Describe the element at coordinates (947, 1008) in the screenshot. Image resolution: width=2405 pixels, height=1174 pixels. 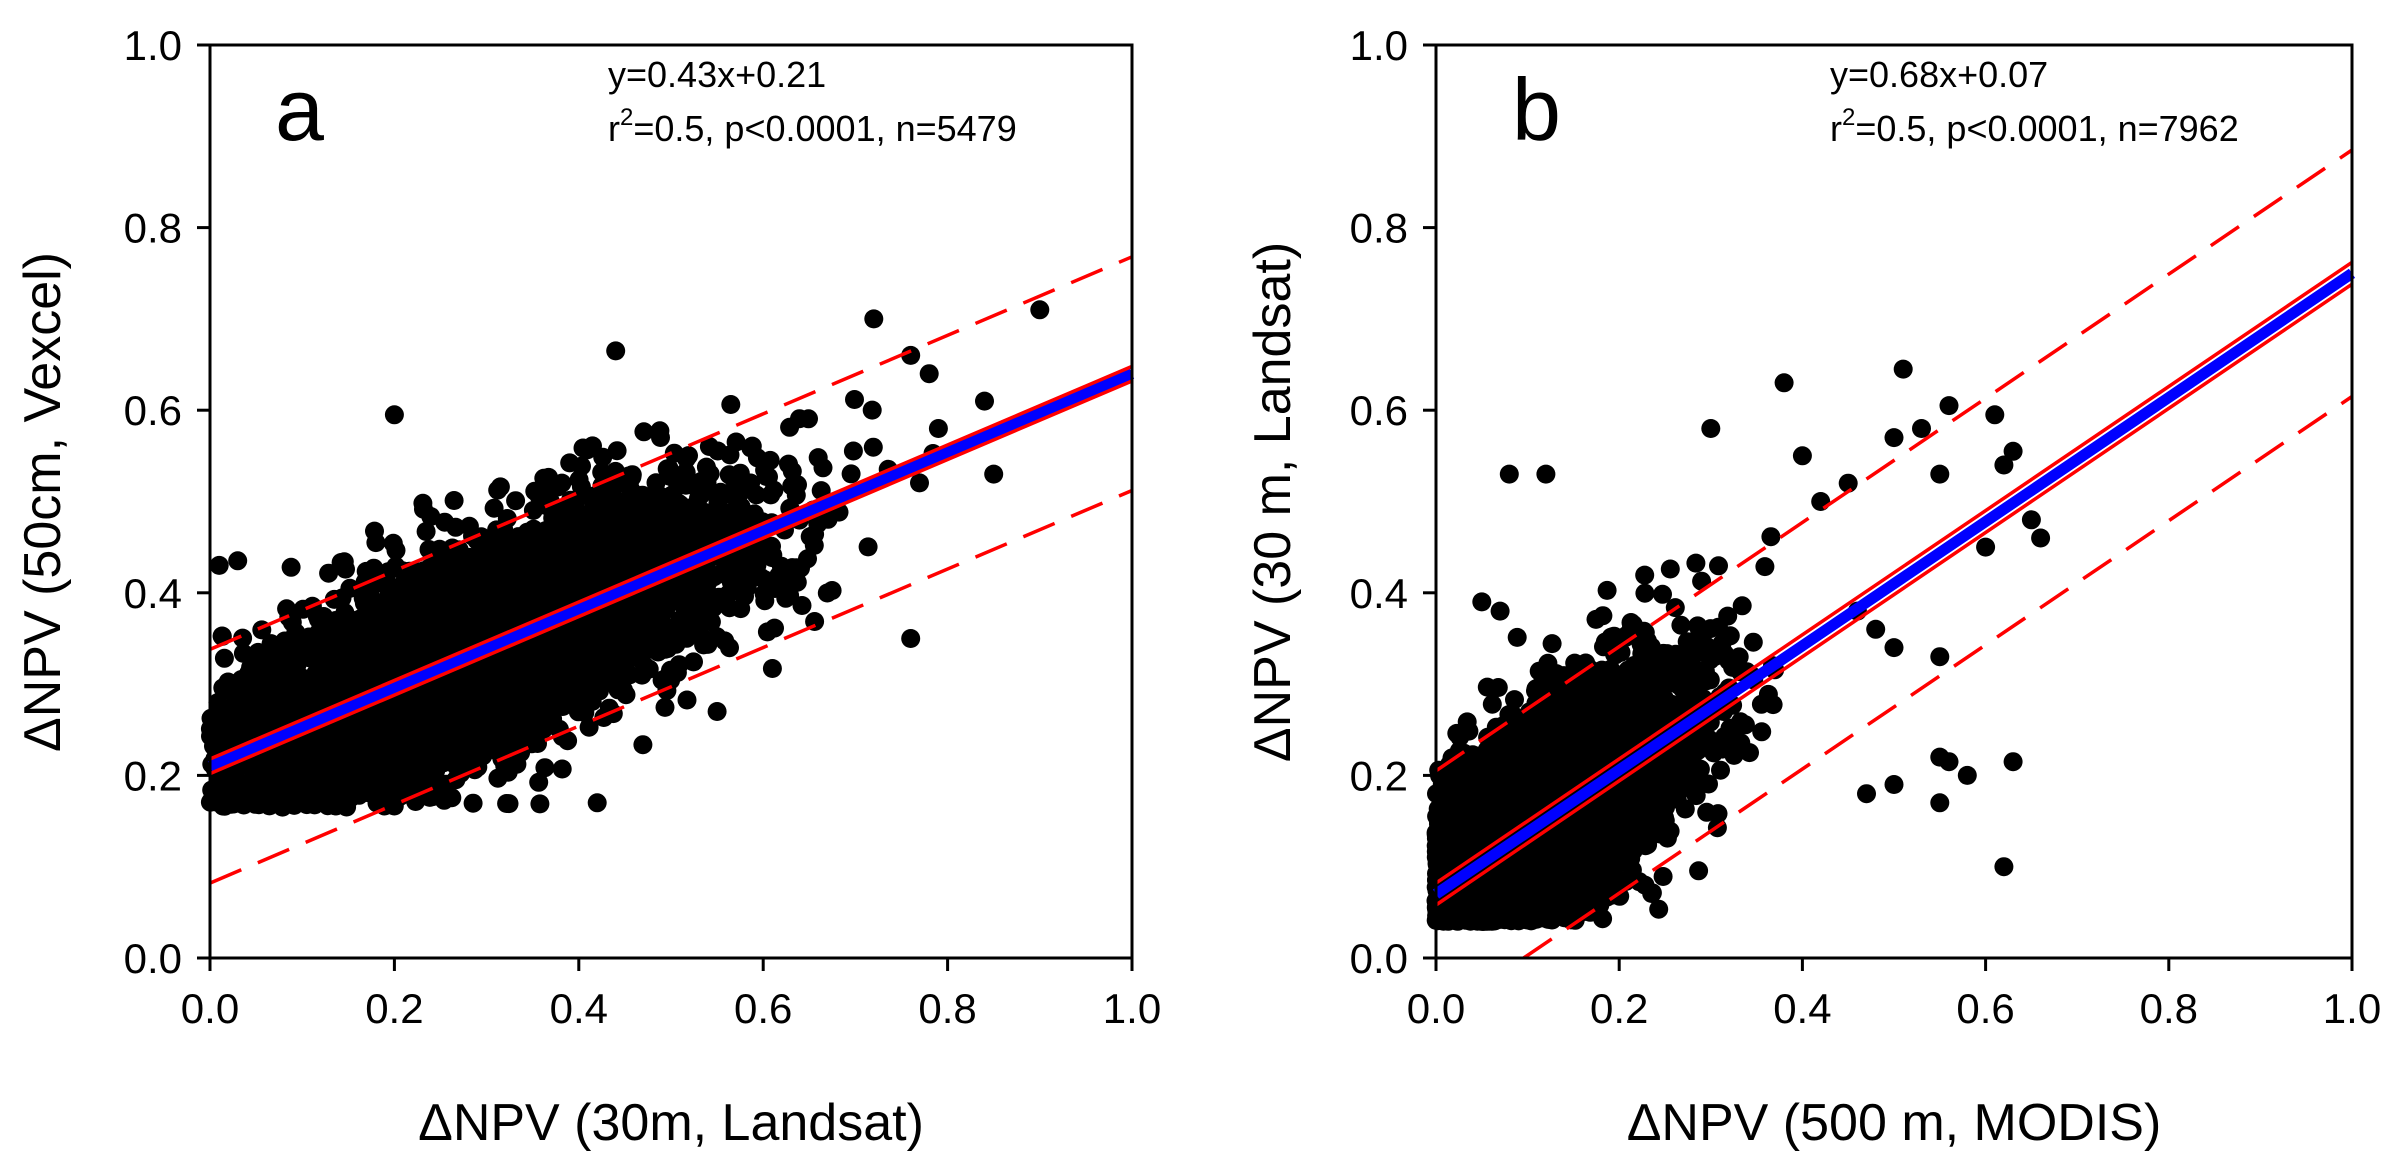
I see `x-tick-label: 0.8` at that location.